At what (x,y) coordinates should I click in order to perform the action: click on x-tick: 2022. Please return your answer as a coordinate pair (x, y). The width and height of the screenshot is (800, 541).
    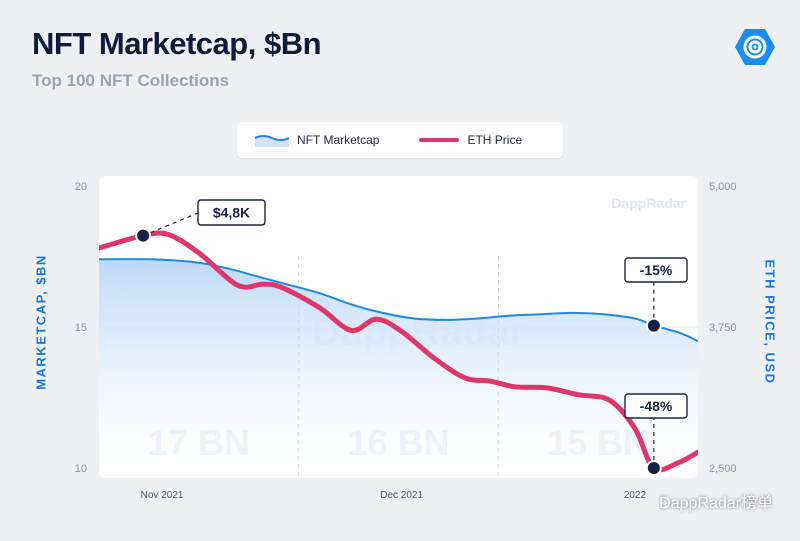
    Looking at the image, I should click on (635, 495).